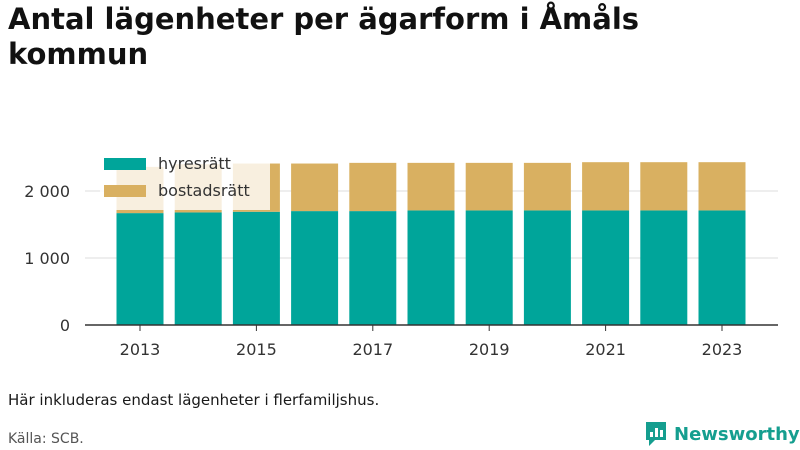 The height and width of the screenshot is (450, 800). What do you see at coordinates (140, 349) in the screenshot?
I see `x-tick-label: 2013` at bounding box center [140, 349].